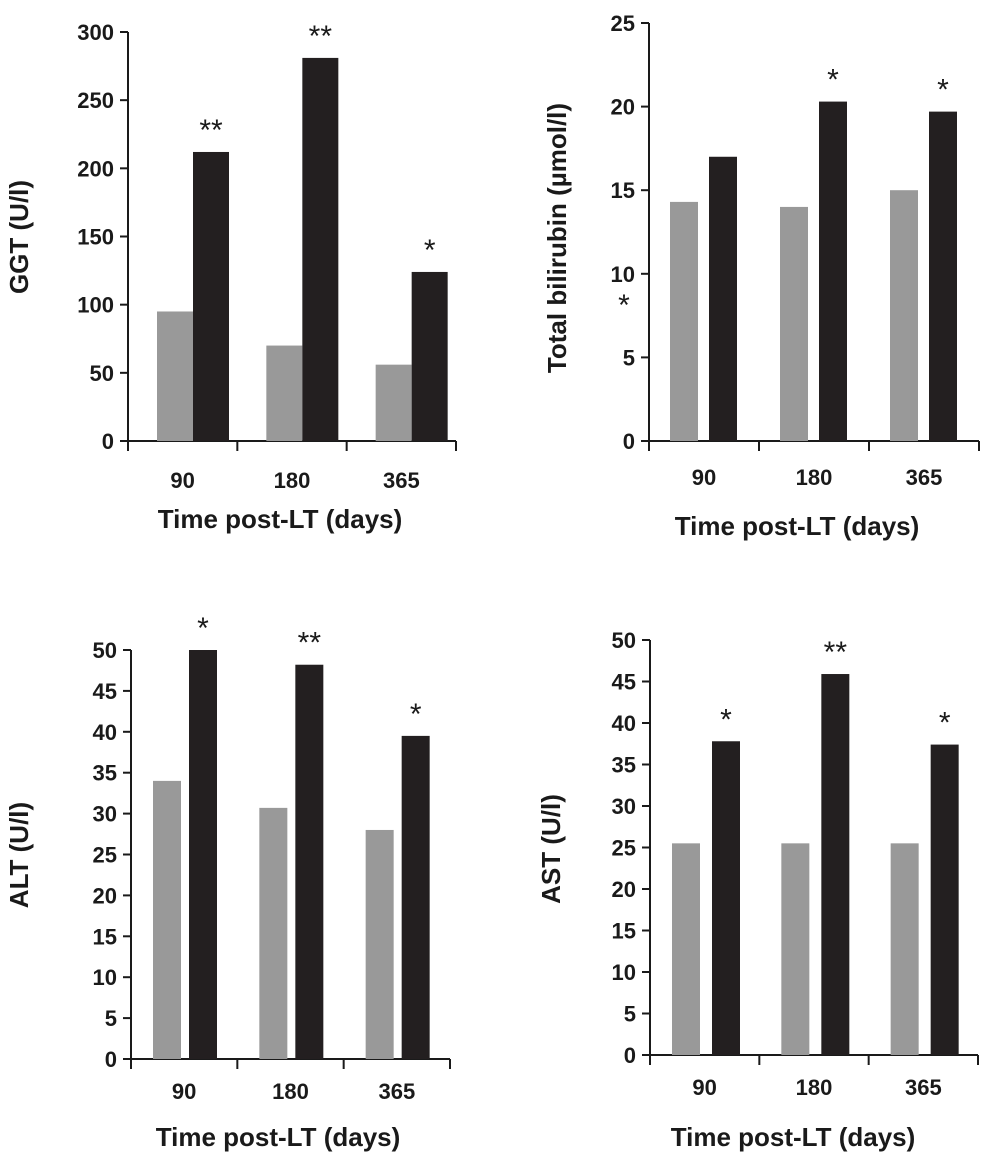 The height and width of the screenshot is (1166, 1000). Describe the element at coordinates (105, 895) in the screenshot. I see `alt-y-tick-label: 20` at that location.